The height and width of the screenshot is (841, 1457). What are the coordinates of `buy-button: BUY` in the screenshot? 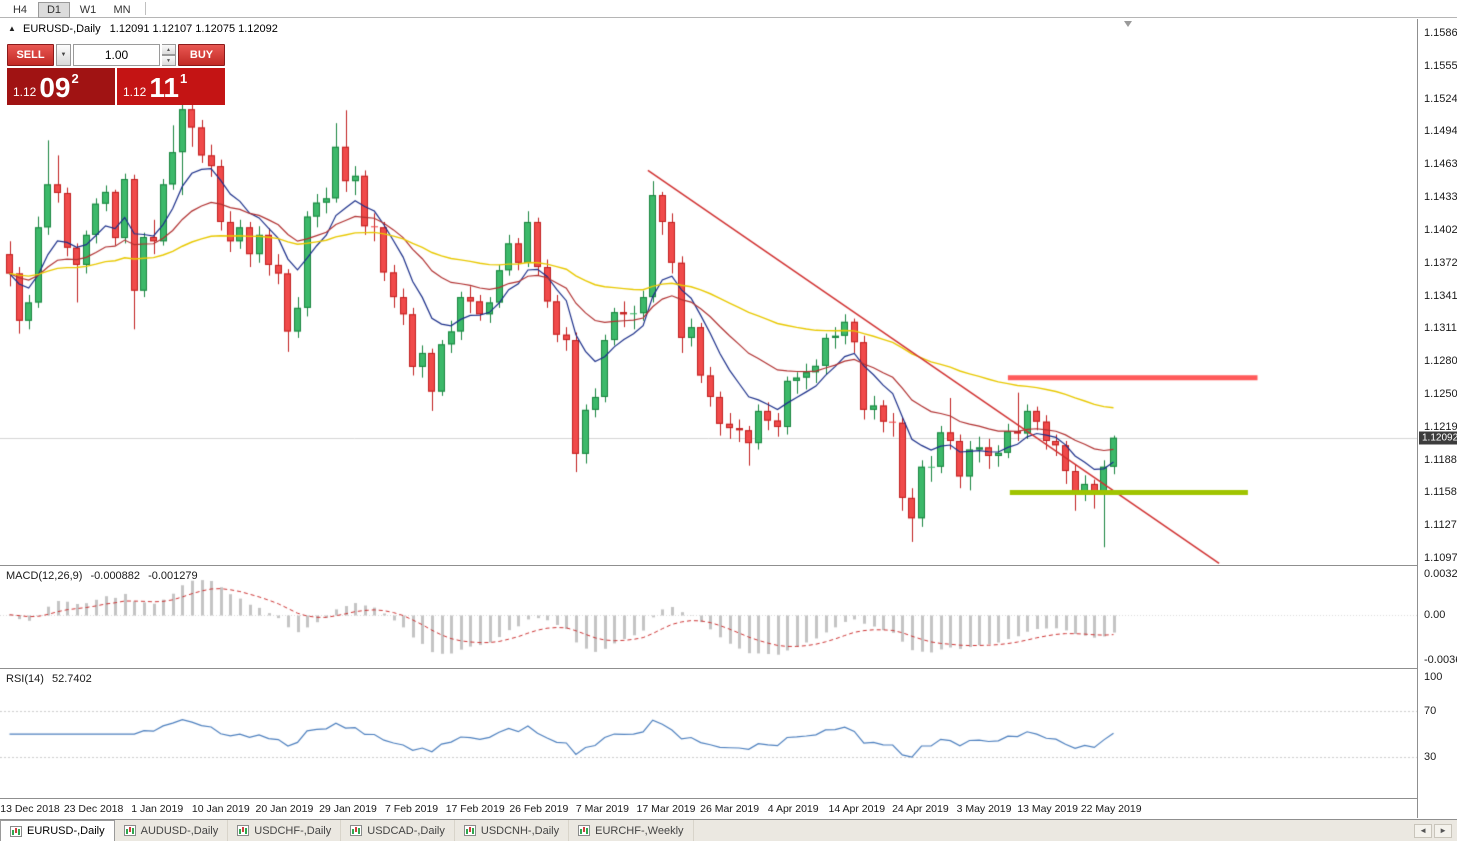 It's located at (201, 55).